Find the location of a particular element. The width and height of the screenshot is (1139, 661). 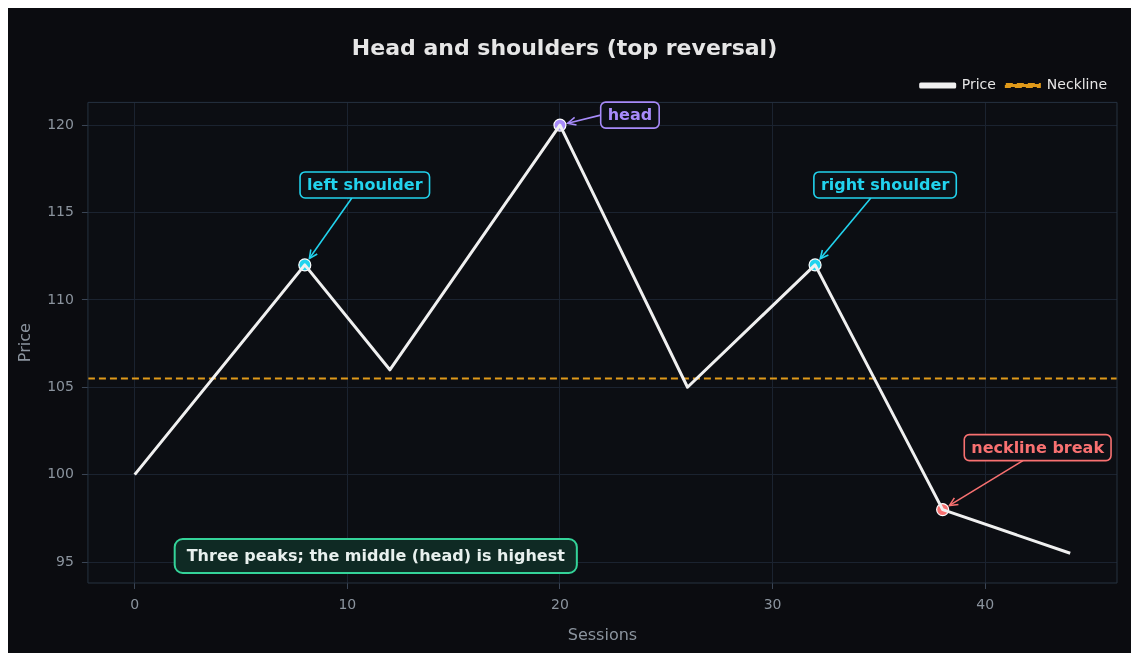

x-axis-title: Sessions is located at coordinates (602, 634).